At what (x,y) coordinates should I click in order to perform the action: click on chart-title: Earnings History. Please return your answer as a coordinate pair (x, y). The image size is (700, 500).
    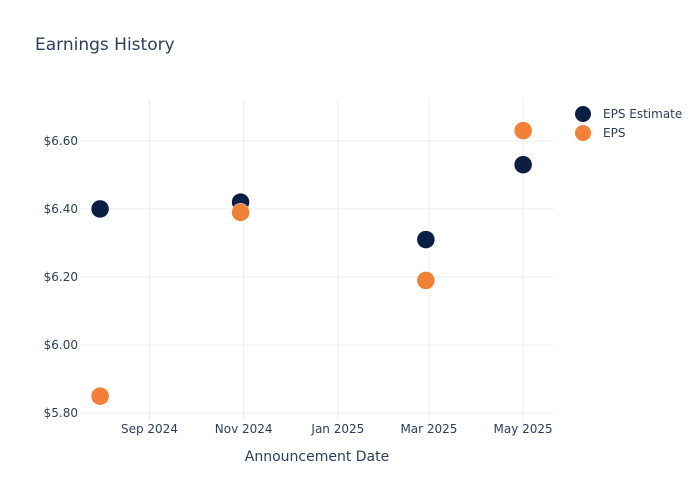
    Looking at the image, I should click on (105, 45).